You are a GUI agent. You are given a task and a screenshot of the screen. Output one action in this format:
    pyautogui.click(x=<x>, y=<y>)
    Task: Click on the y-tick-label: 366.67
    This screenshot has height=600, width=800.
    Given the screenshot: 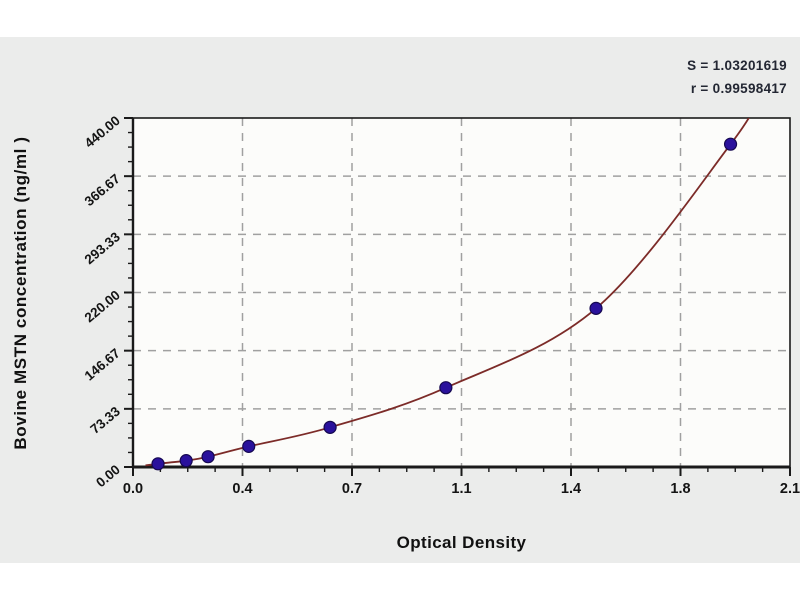 What is the action you would take?
    pyautogui.click(x=102, y=190)
    